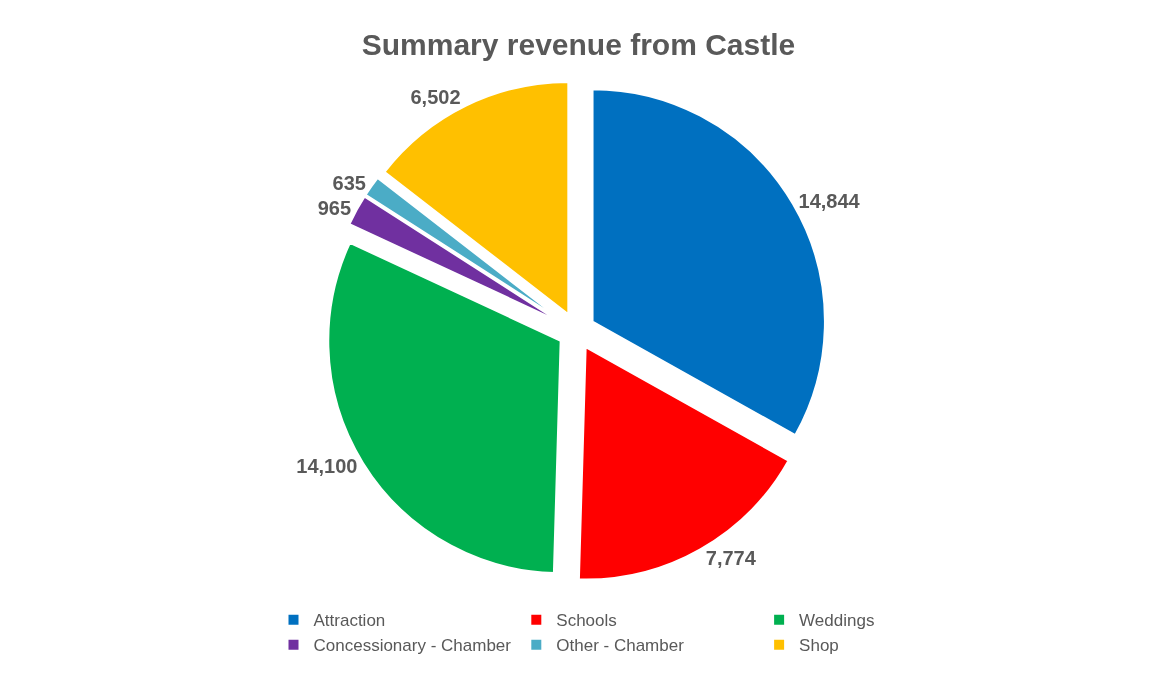 The image size is (1157, 675). I want to click on data-label: 6,502, so click(435, 96).